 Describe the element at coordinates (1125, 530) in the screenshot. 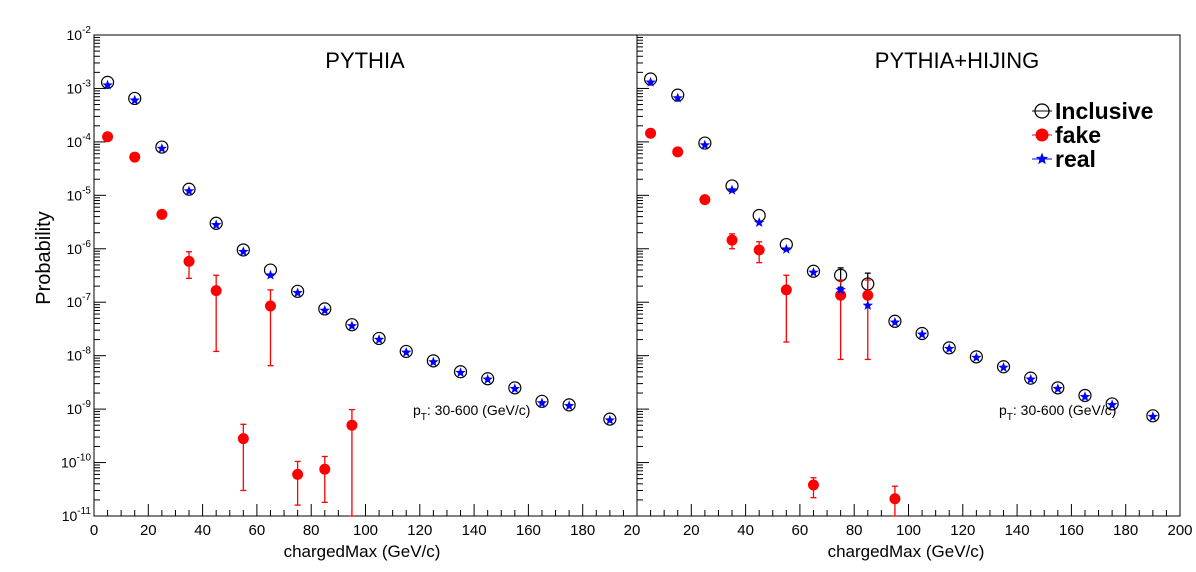

I see `x-tick-label: 180` at that location.